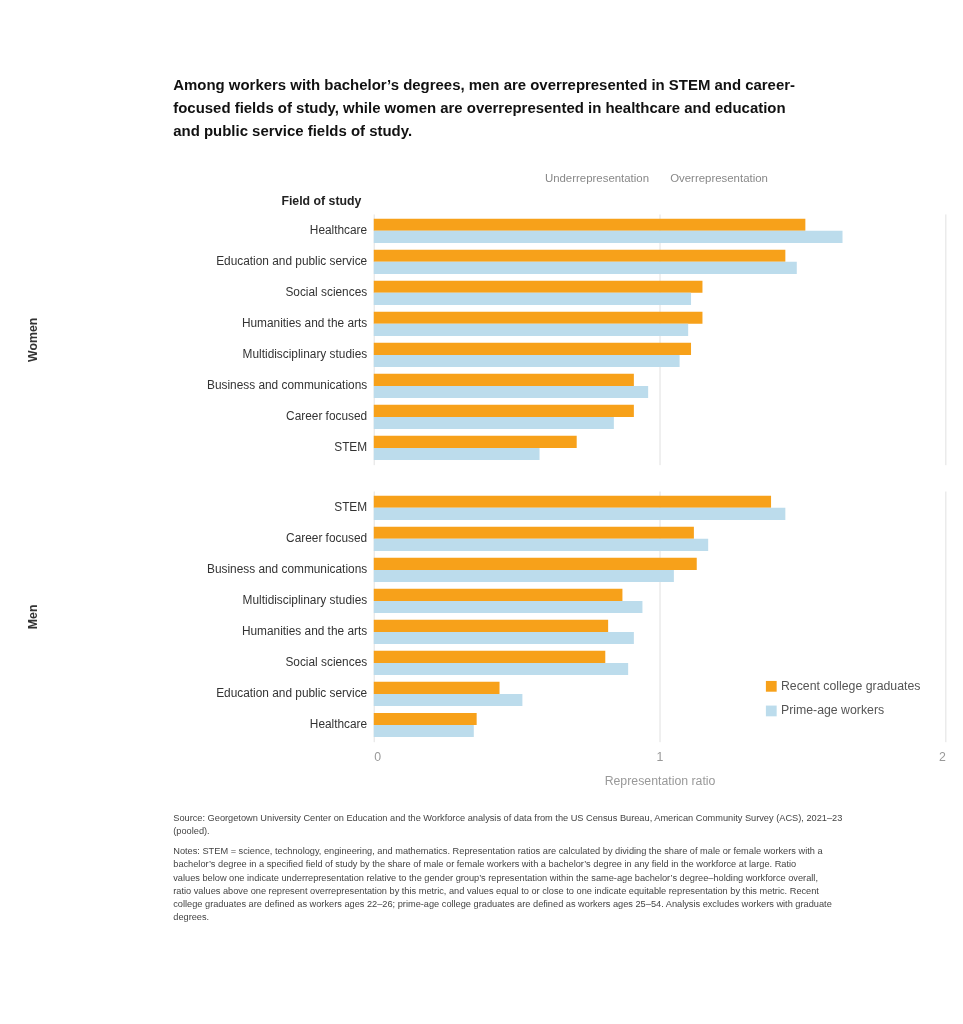  Describe the element at coordinates (660, 756) in the screenshot. I see `x-tick-label: 1` at that location.